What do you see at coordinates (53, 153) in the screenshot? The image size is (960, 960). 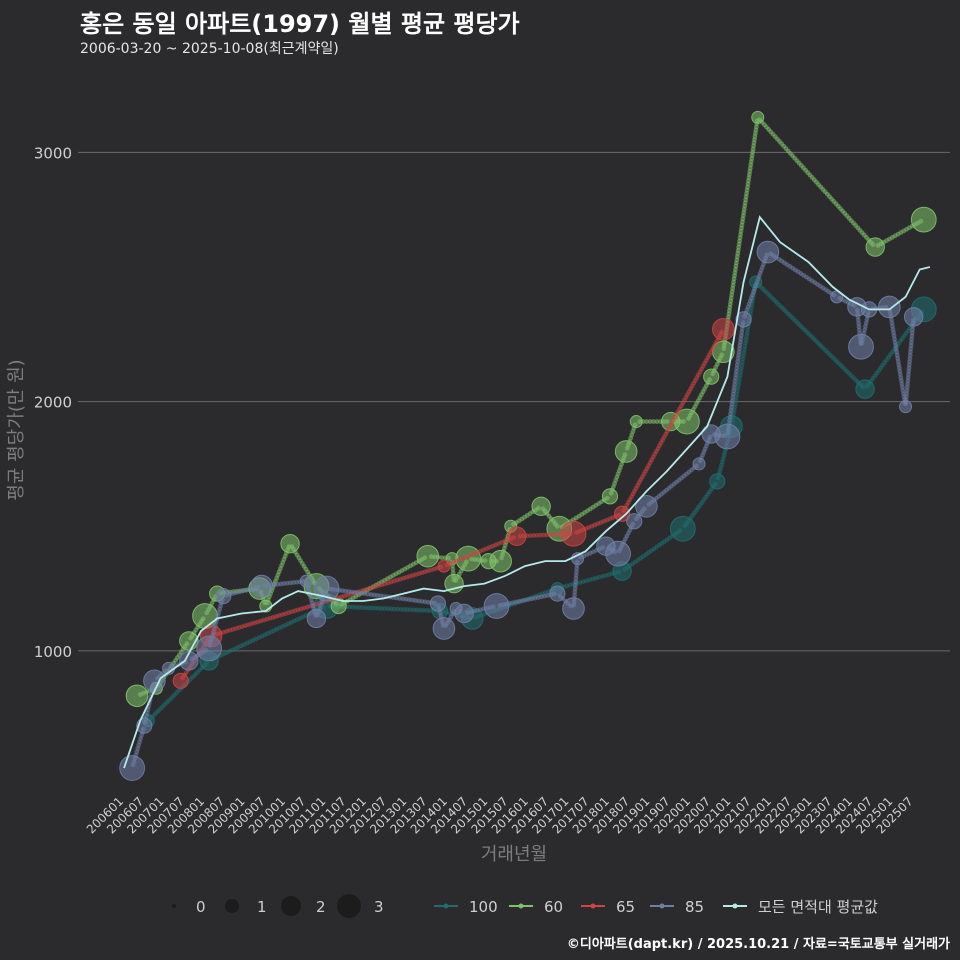 I see `y-tick-label: 3000` at bounding box center [53, 153].